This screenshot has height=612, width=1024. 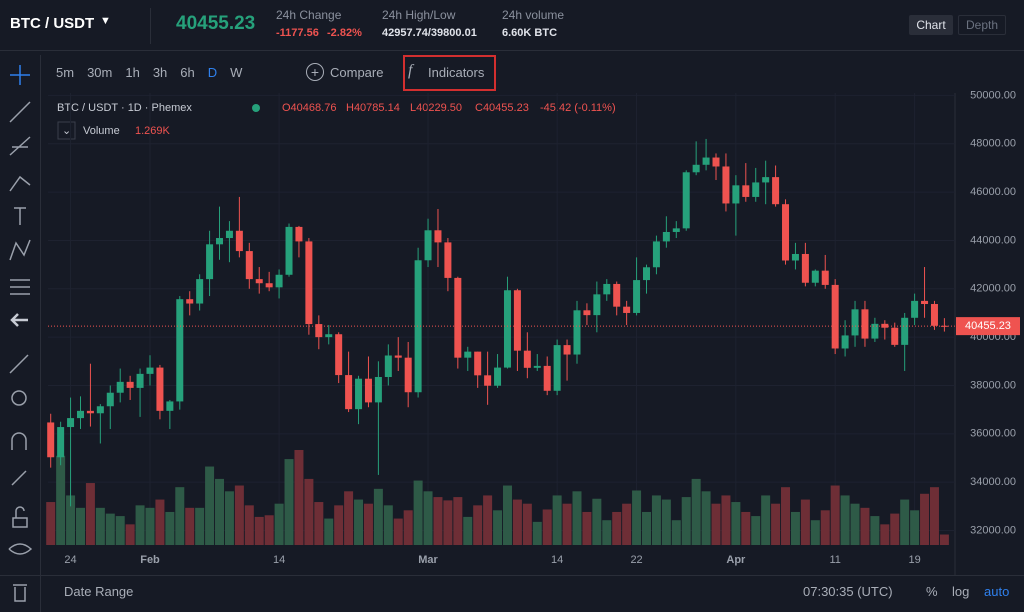 What do you see at coordinates (961, 591) in the screenshot?
I see `log-toggle: log` at bounding box center [961, 591].